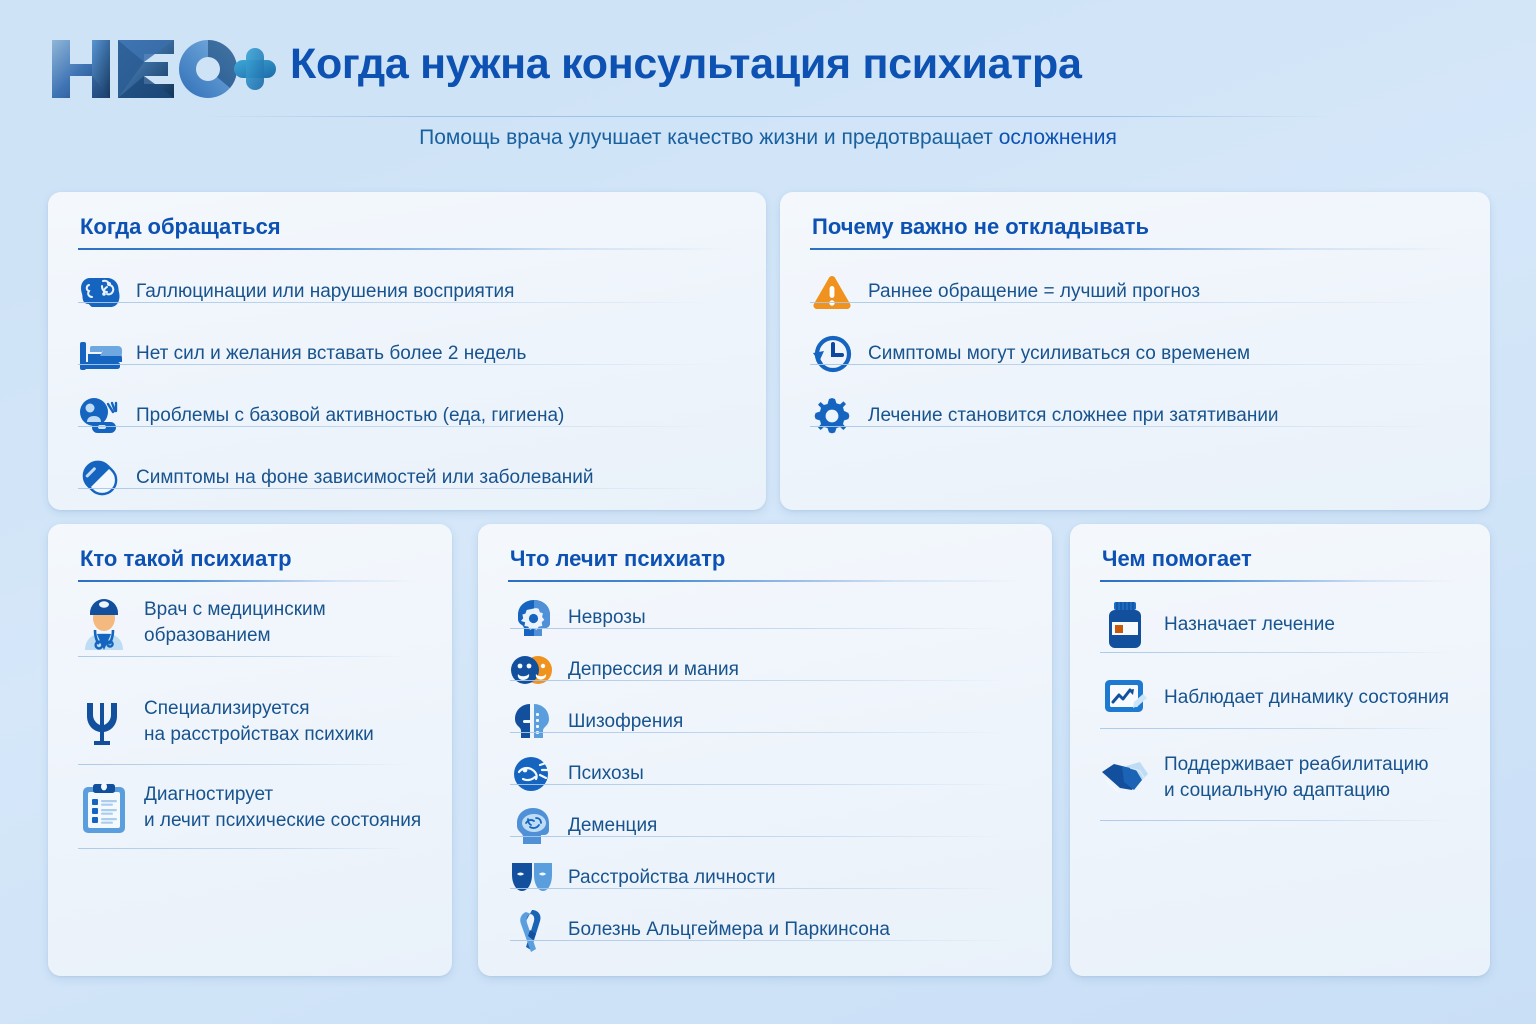  I want to click on list-item-label: Шизофрения, so click(626, 722).